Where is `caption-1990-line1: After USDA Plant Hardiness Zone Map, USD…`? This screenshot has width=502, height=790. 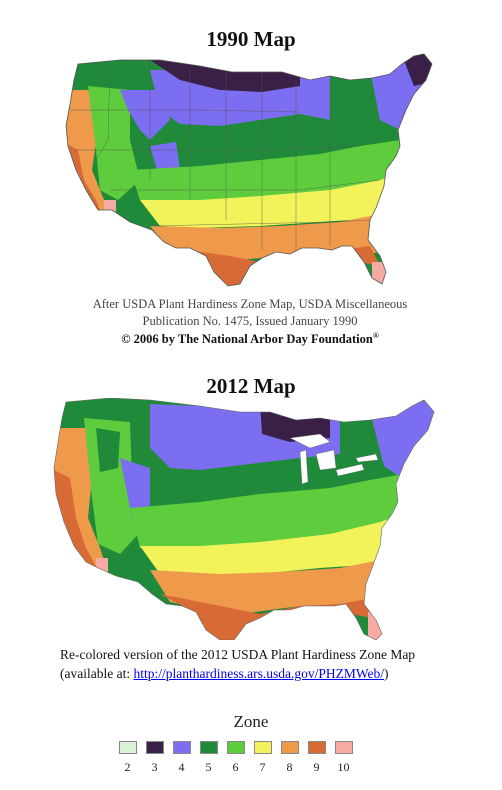 caption-1990-line1: After USDA Plant Hardiness Zone Map, USD… is located at coordinates (250, 304).